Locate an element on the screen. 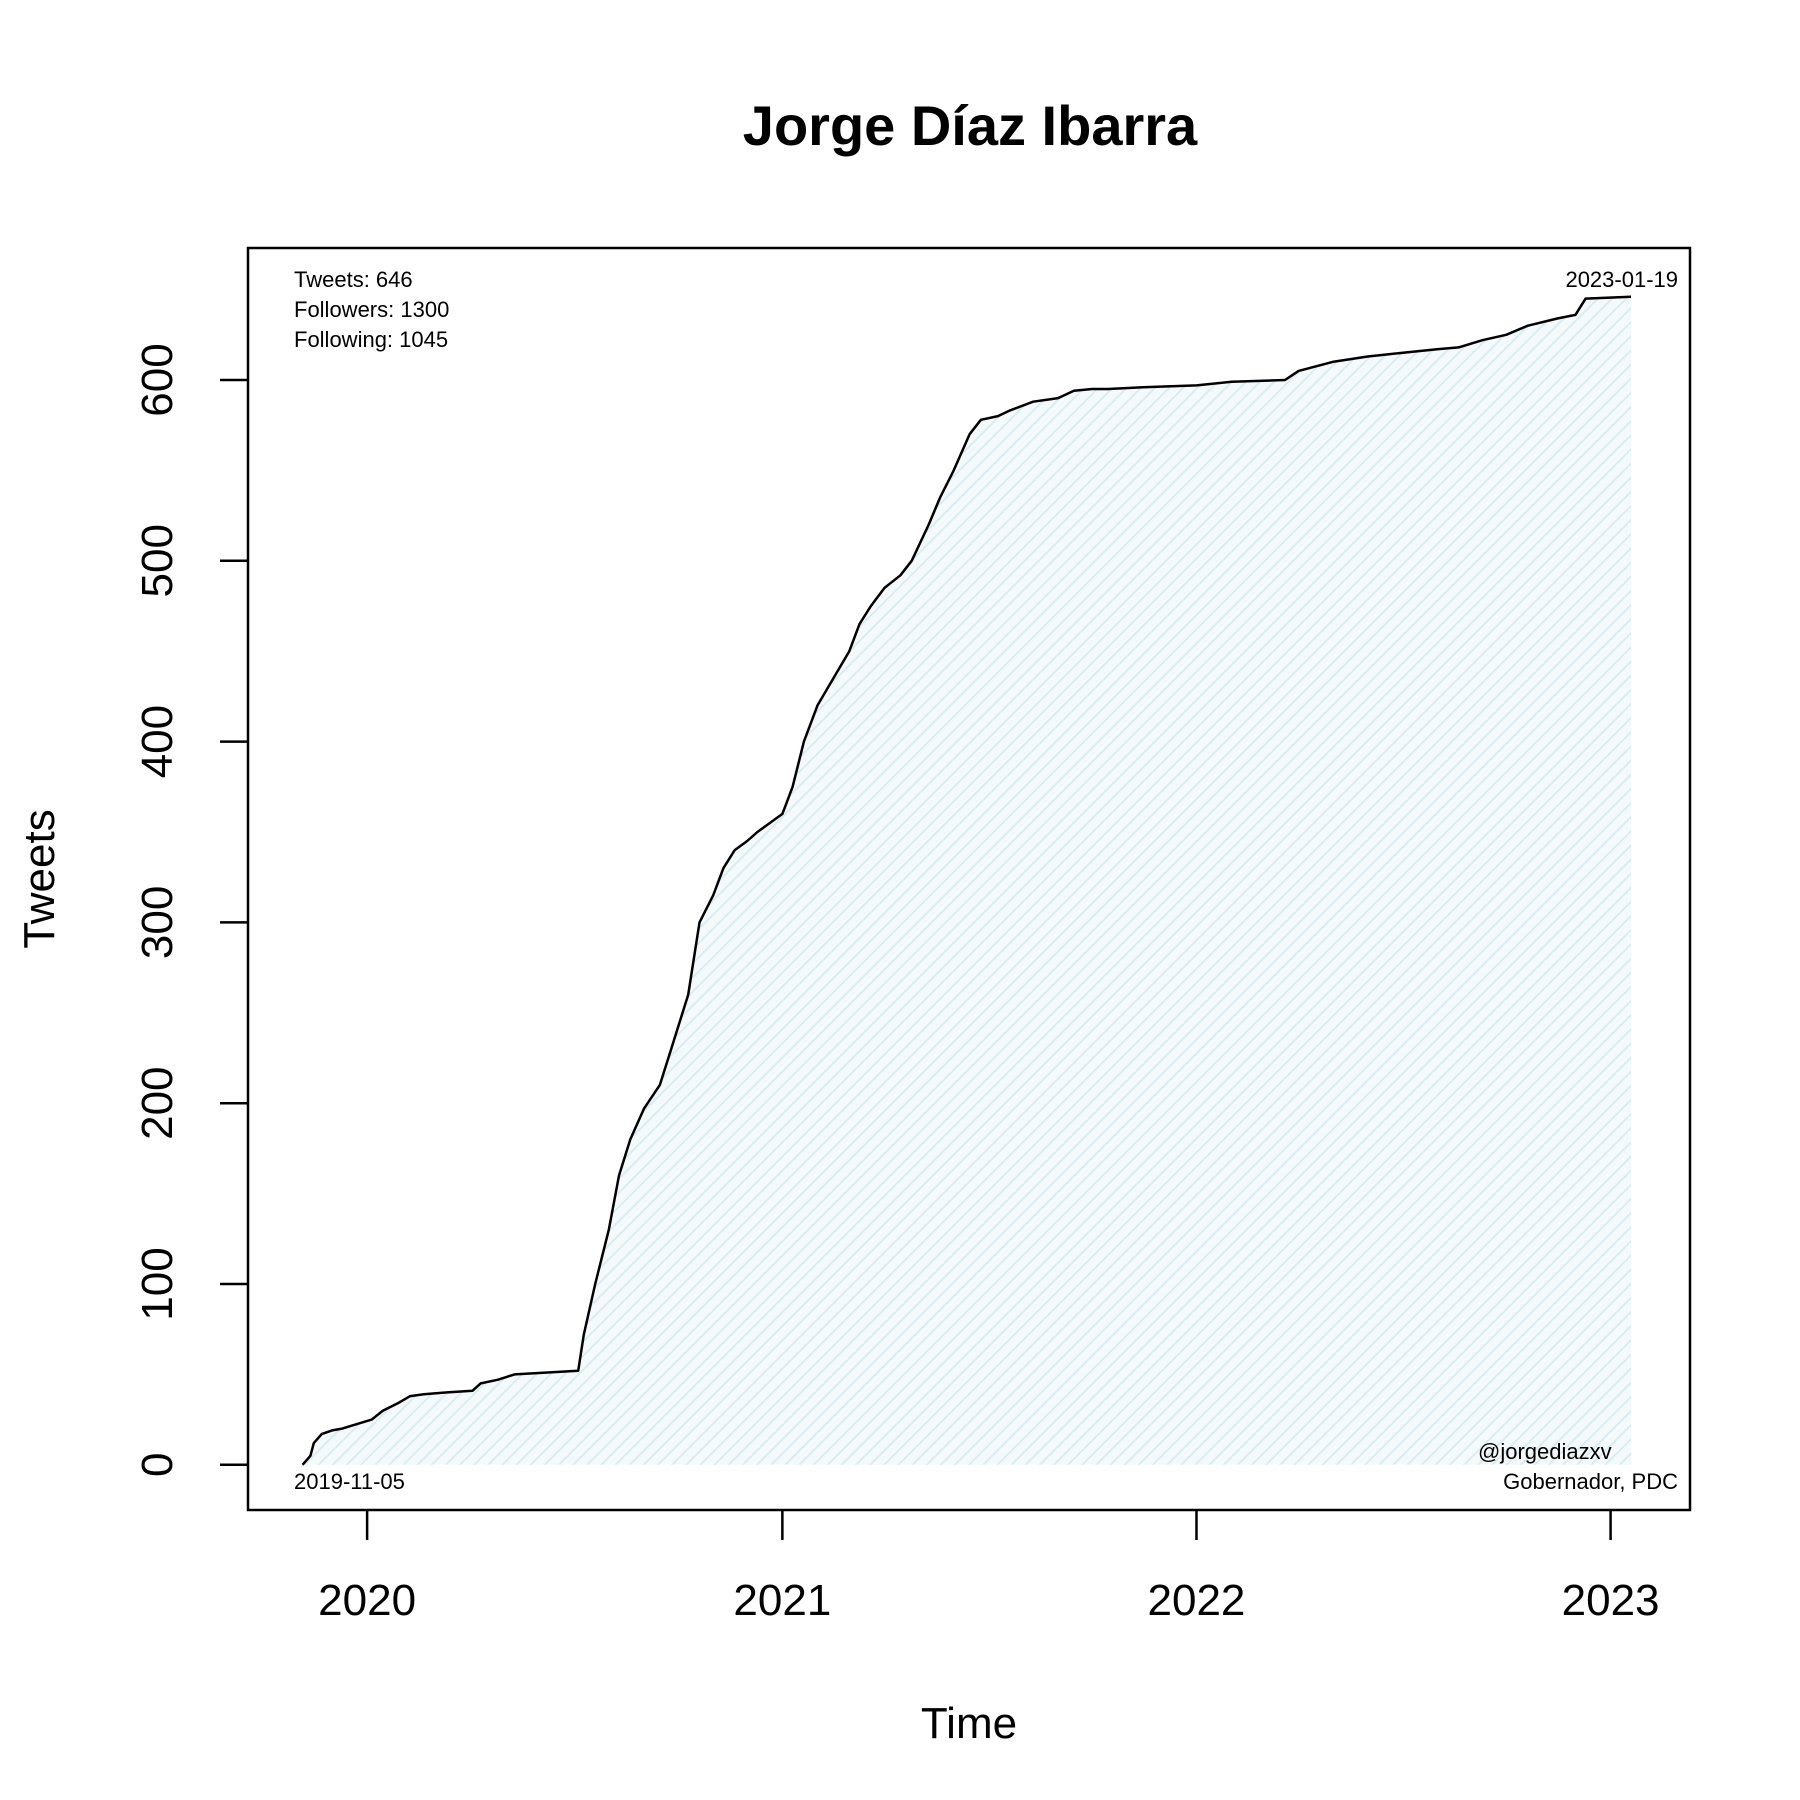  y-tick-label: 600 is located at coordinates (157, 379).